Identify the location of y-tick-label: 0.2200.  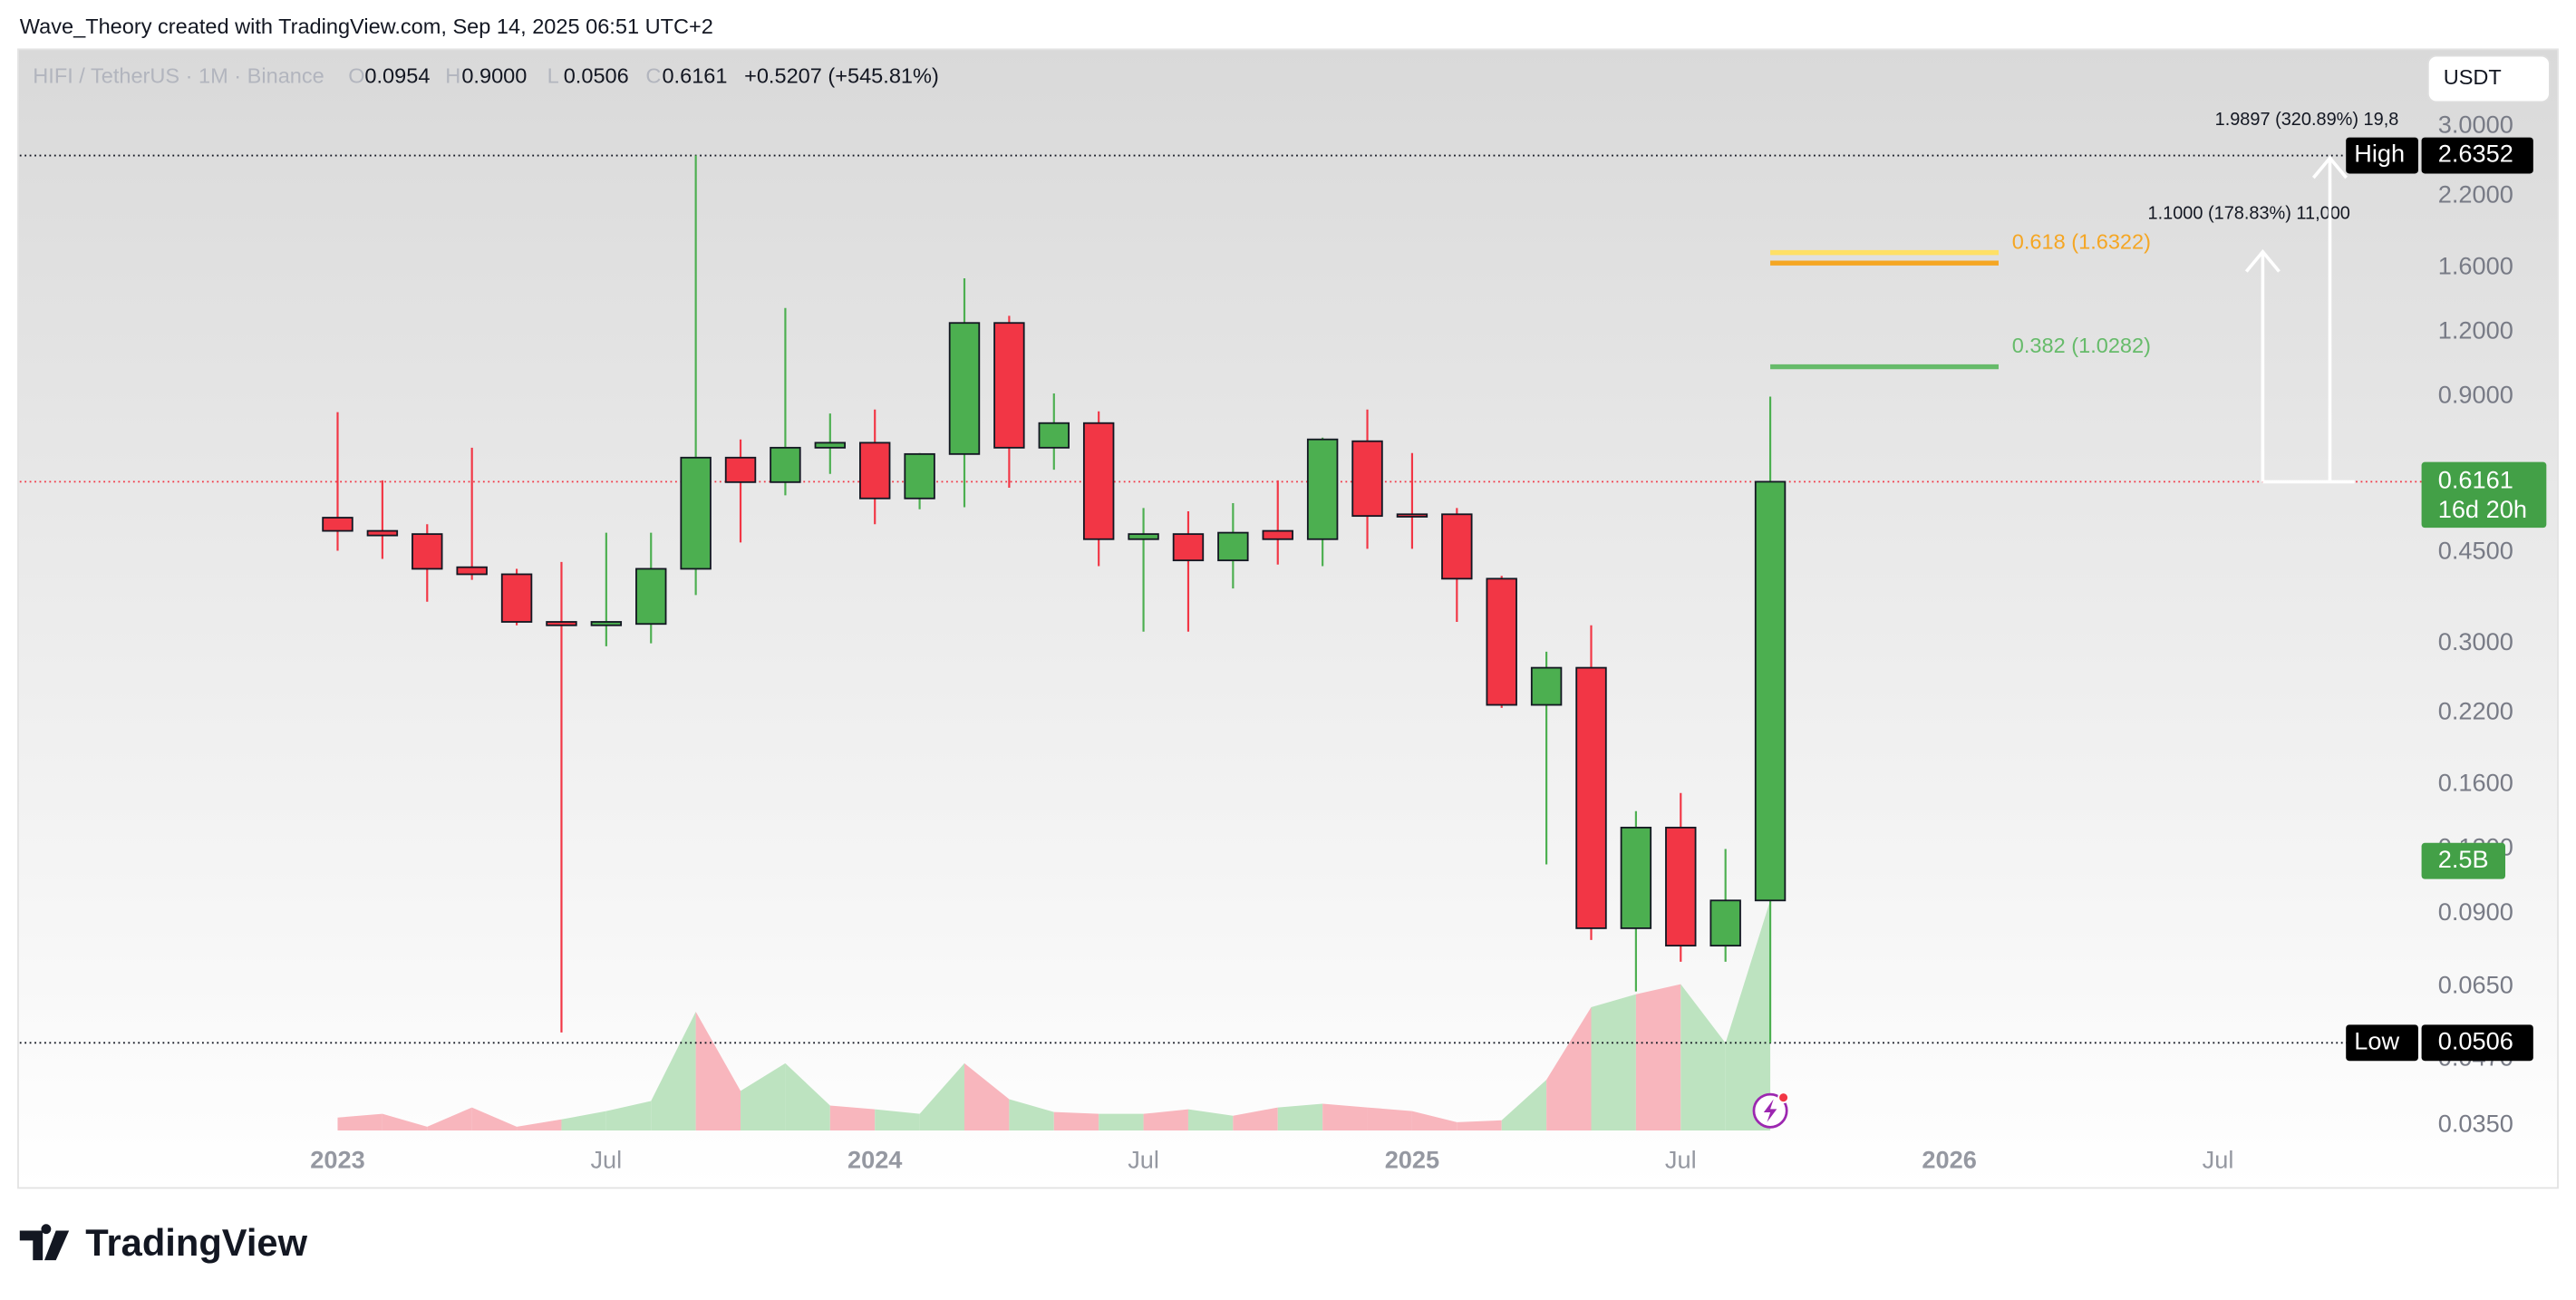
(2475, 711).